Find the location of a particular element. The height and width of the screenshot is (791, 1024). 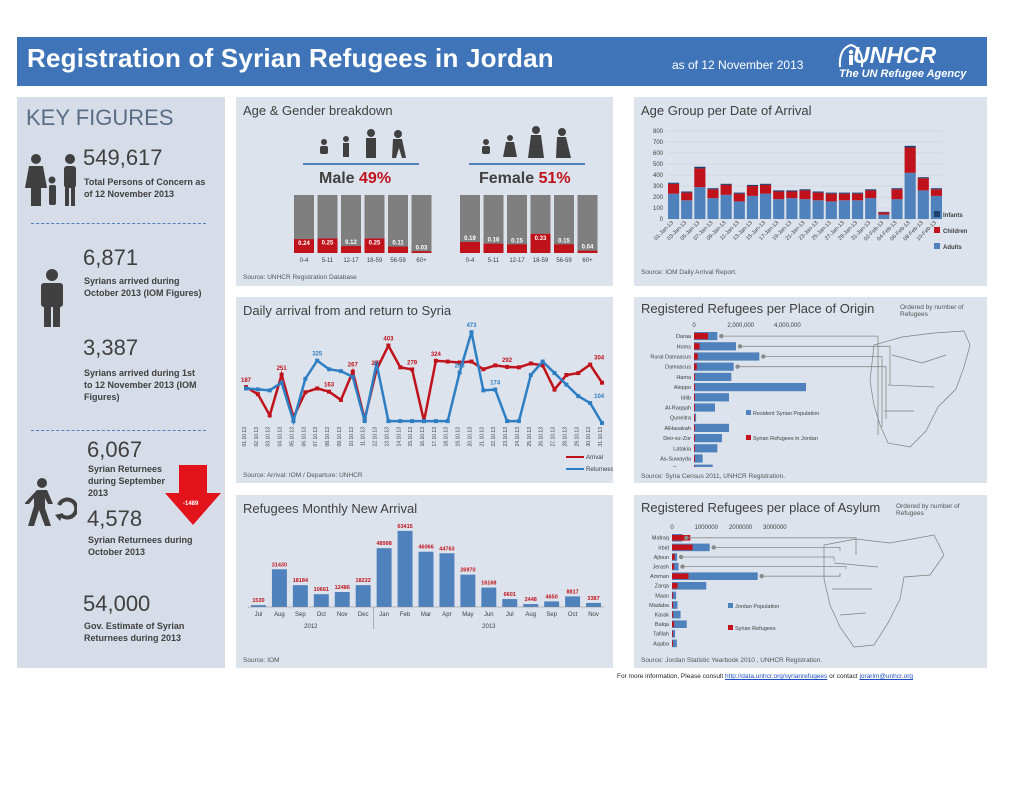

data-label: 0.24 is located at coordinates (304, 244).